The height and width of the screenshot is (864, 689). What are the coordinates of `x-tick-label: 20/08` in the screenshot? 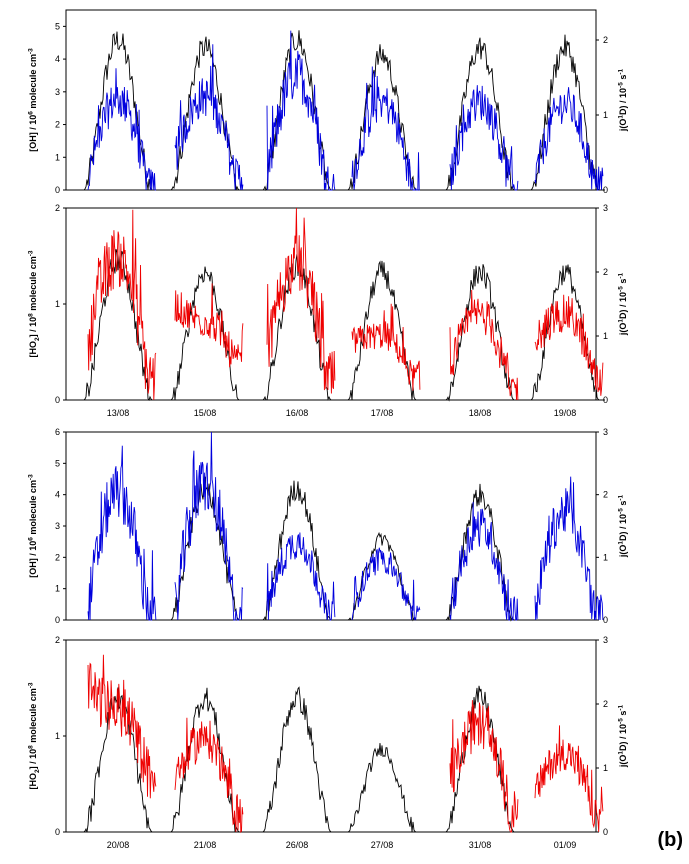 It's located at (118, 845).